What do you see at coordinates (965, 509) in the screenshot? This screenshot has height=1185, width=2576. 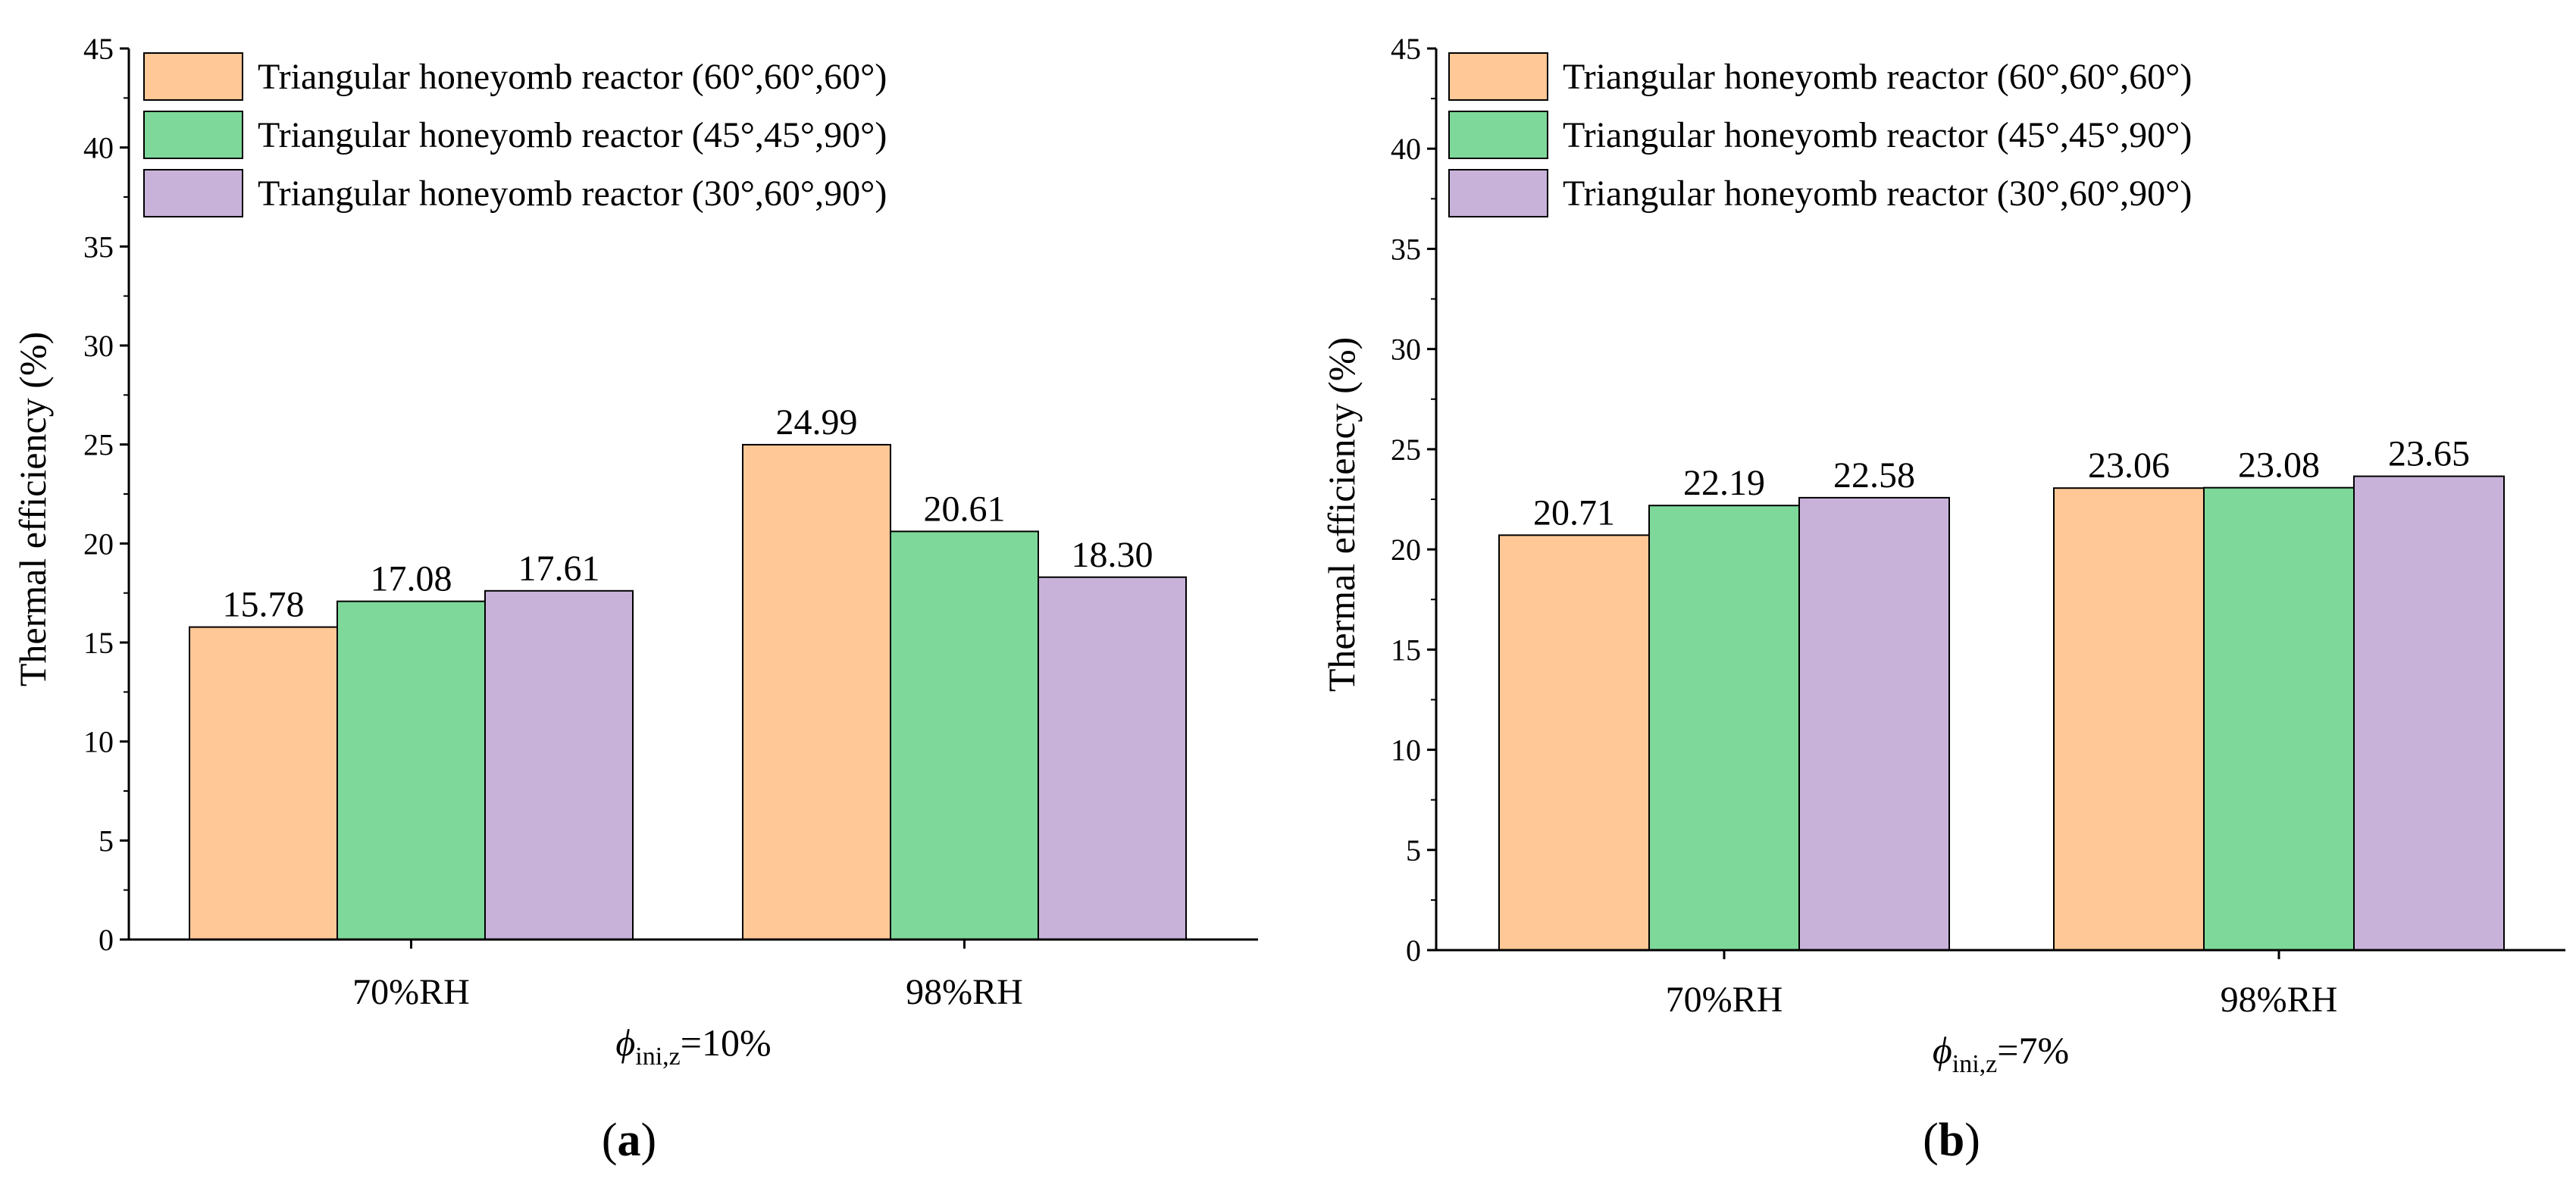 I see `data-label: 20.61` at bounding box center [965, 509].